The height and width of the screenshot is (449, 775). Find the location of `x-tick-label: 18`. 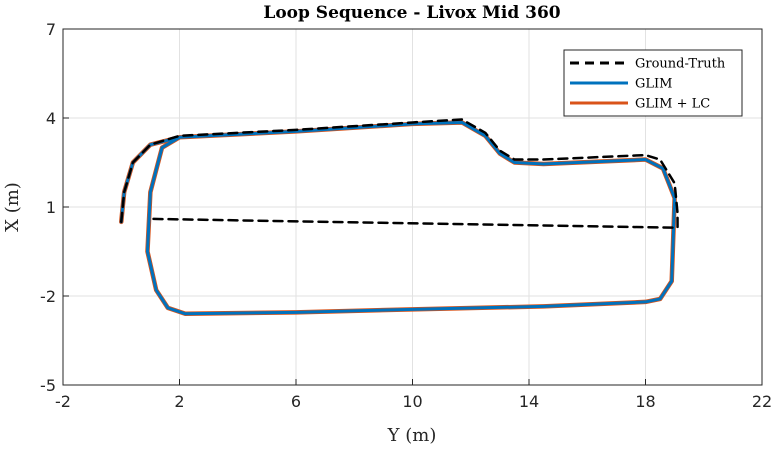

x-tick-label: 18 is located at coordinates (645, 401).